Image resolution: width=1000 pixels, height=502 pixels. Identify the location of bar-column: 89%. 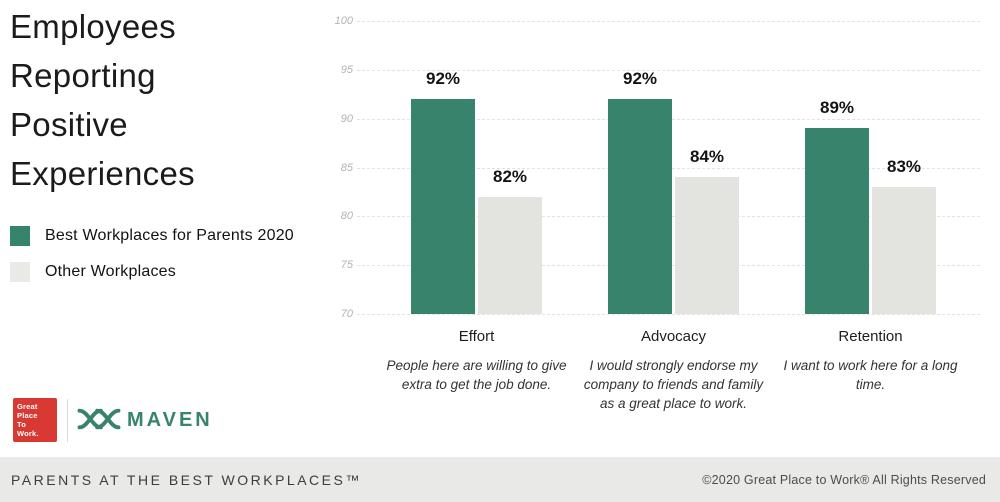
(837, 206).